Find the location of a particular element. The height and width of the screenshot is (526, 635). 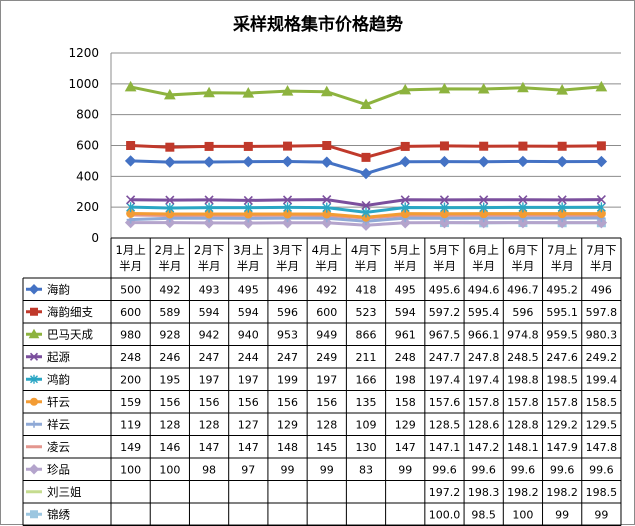

category-label: 4月上 is located at coordinates (327, 250).